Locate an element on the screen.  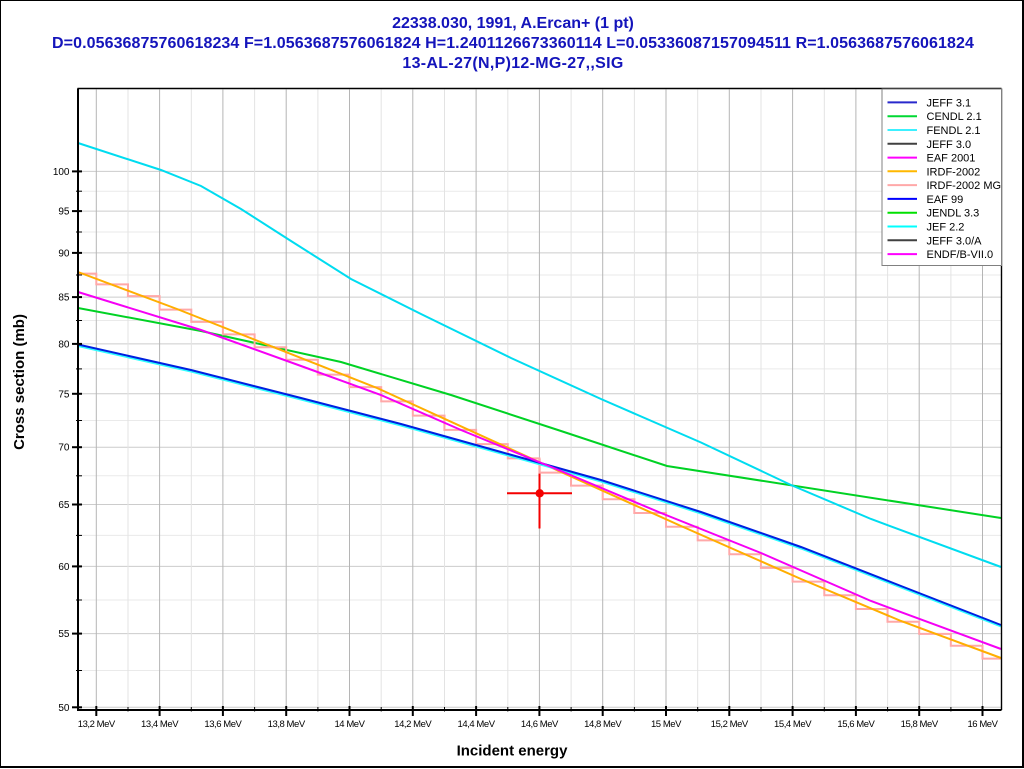
svg-text: 15,2 MeV is located at coordinates (730, 724).